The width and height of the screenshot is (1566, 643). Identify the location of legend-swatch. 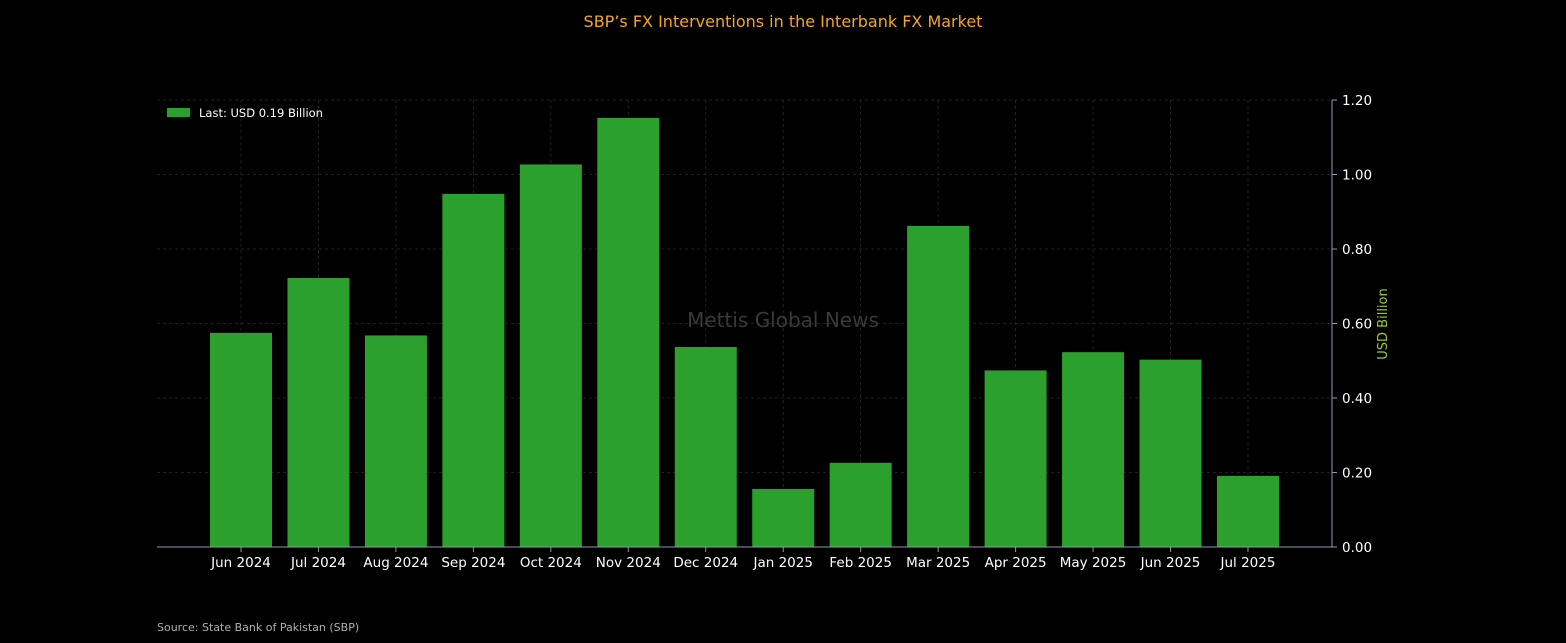
(178, 112).